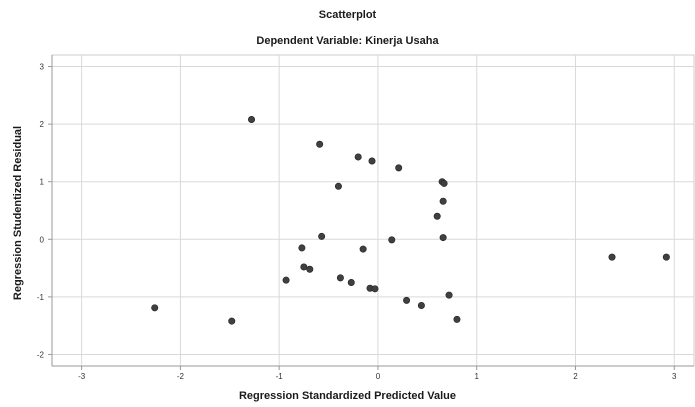 Image resolution: width=695 pixels, height=407 pixels. Describe the element at coordinates (181, 376) in the screenshot. I see `x-tick-label: -2` at that location.